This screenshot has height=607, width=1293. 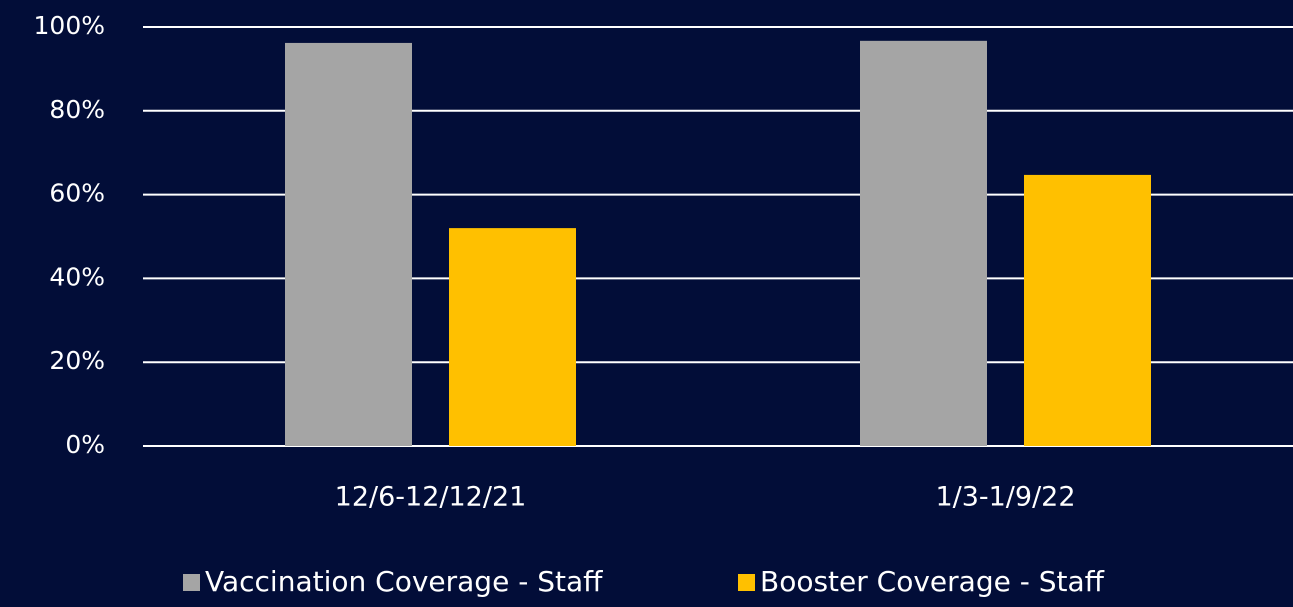 I want to click on y-tick-label: 0%, so click(x=85, y=444).